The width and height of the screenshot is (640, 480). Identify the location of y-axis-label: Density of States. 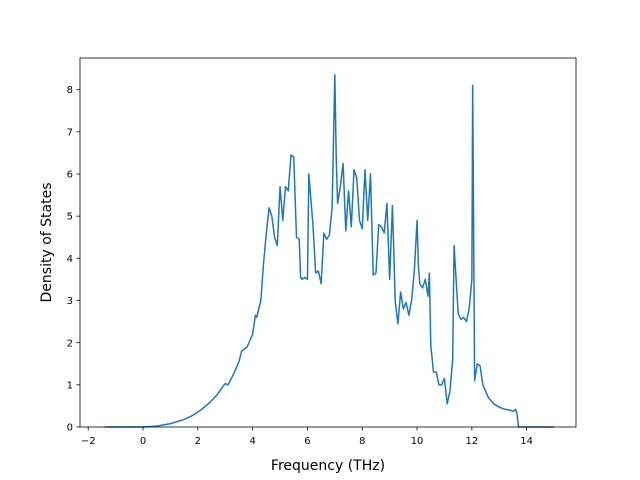
(47, 243).